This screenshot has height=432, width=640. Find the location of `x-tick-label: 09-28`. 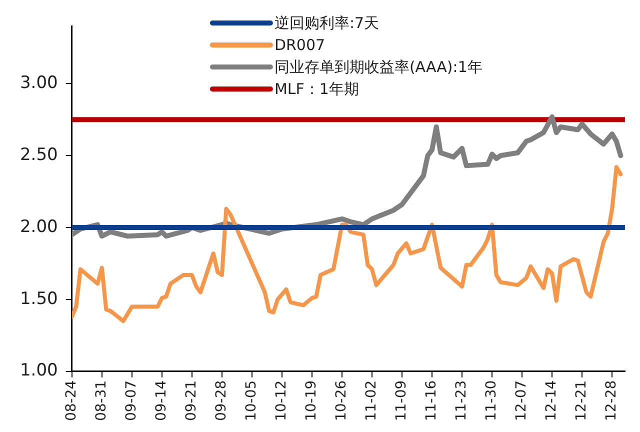

x-tick-label: 09-28 is located at coordinates (222, 401).